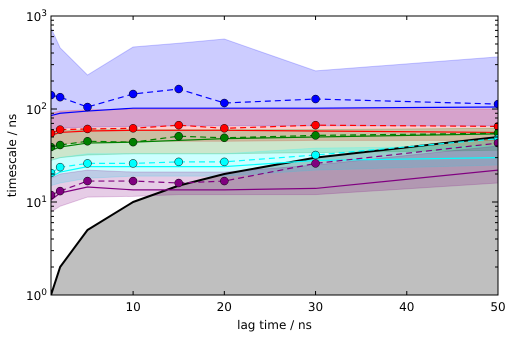 This screenshot has height=337, width=511. Describe the element at coordinates (316, 307) in the screenshot. I see `x-tick-label: 30` at that location.